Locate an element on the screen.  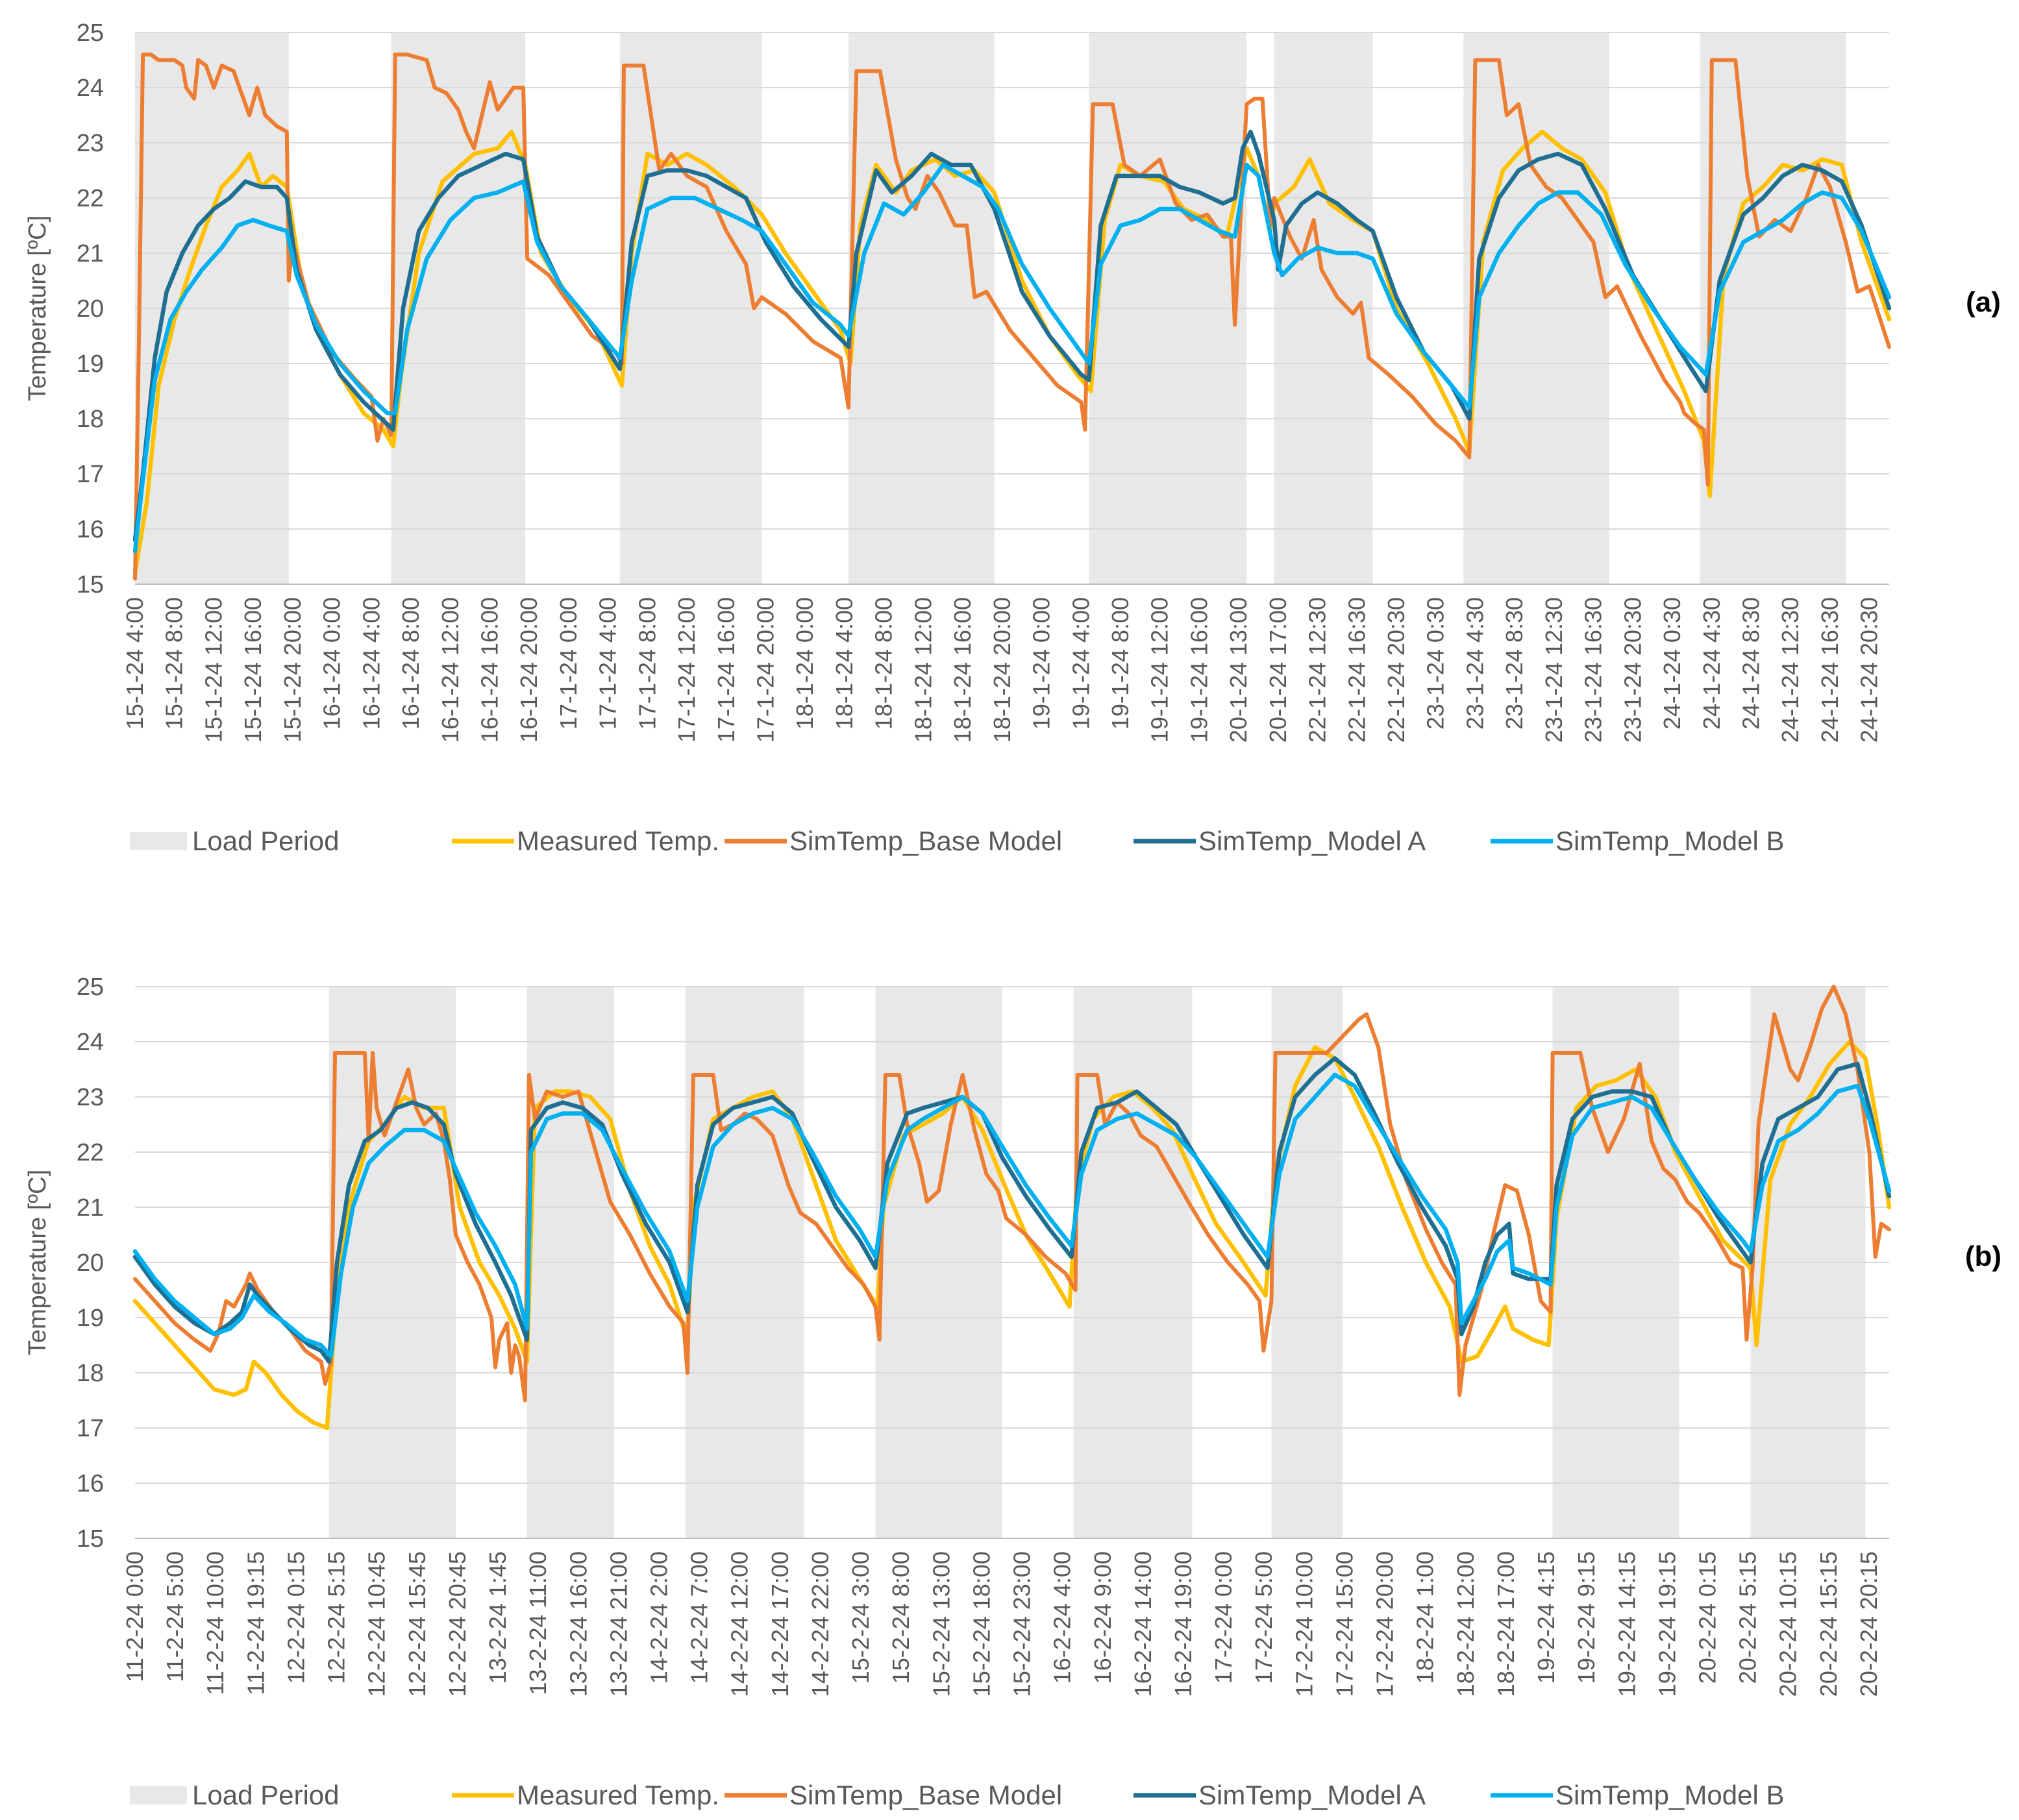
x-tick-label: 24-1-24 8:30 is located at coordinates (1750, 664).